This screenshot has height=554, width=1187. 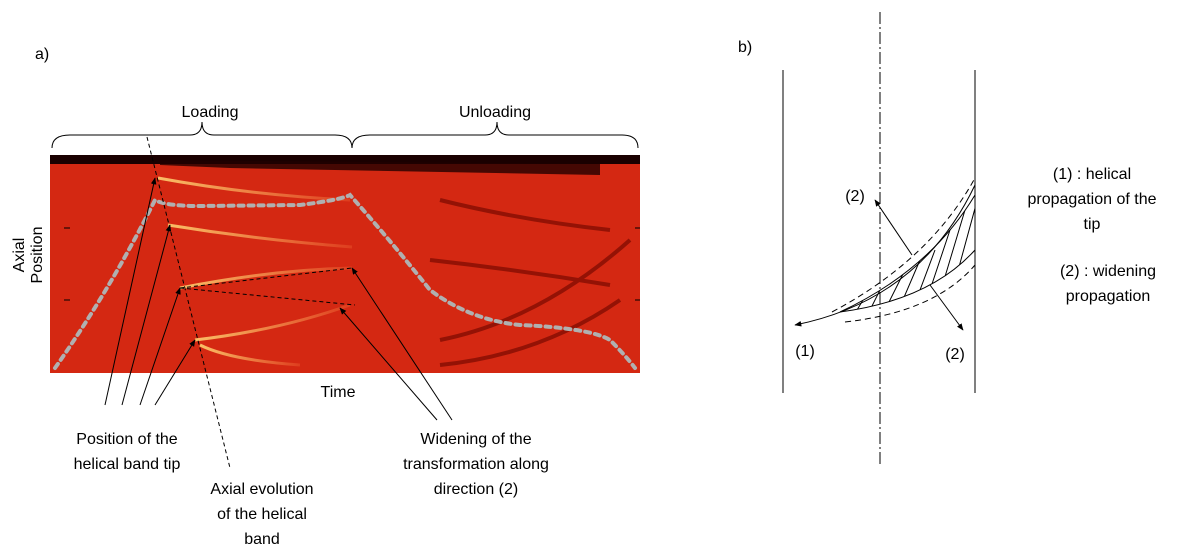 What do you see at coordinates (805, 351) in the screenshot?
I see `arrow-label: (1)` at bounding box center [805, 351].